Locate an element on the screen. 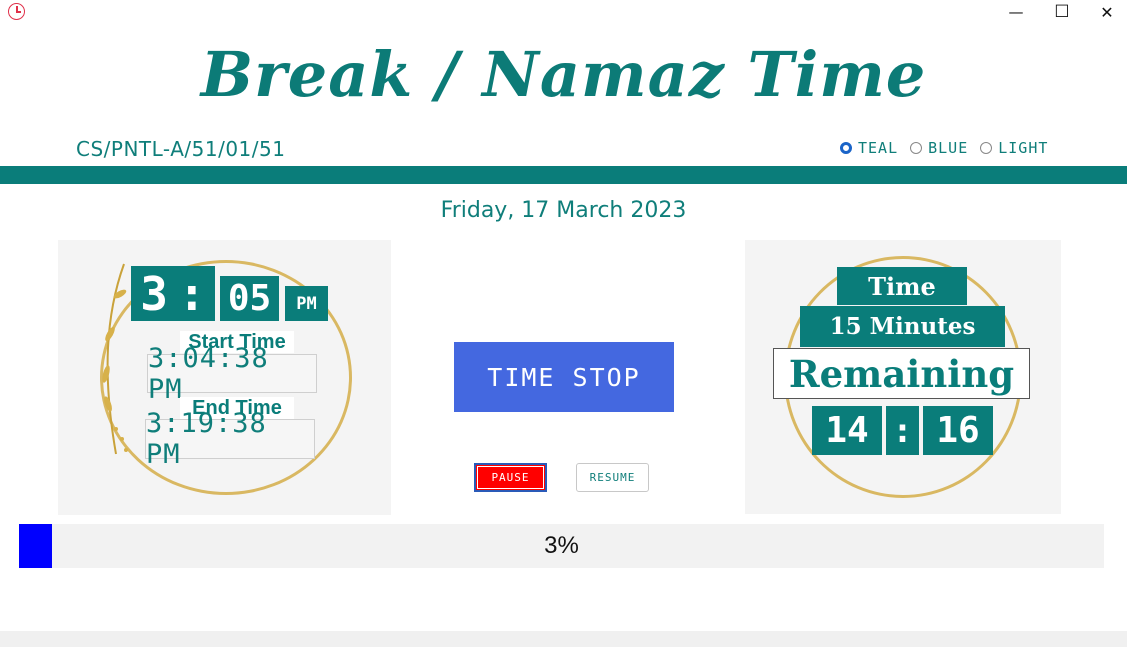  remaining-colon: : is located at coordinates (902, 430).